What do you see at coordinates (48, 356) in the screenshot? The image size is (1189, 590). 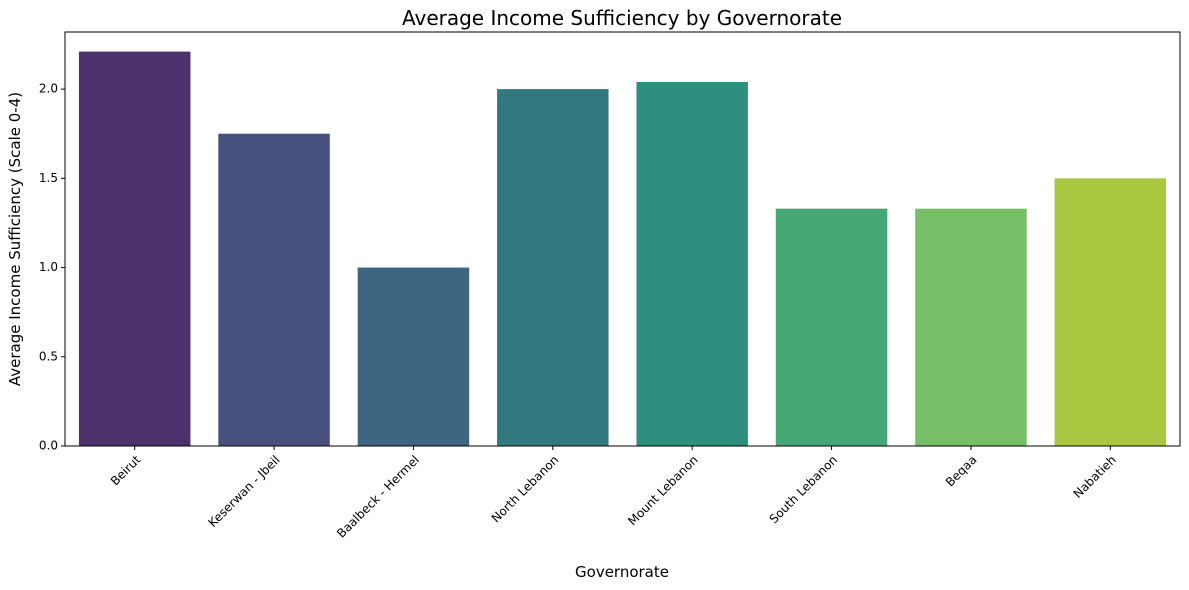 I see `y-tick-label: 0.5` at bounding box center [48, 356].